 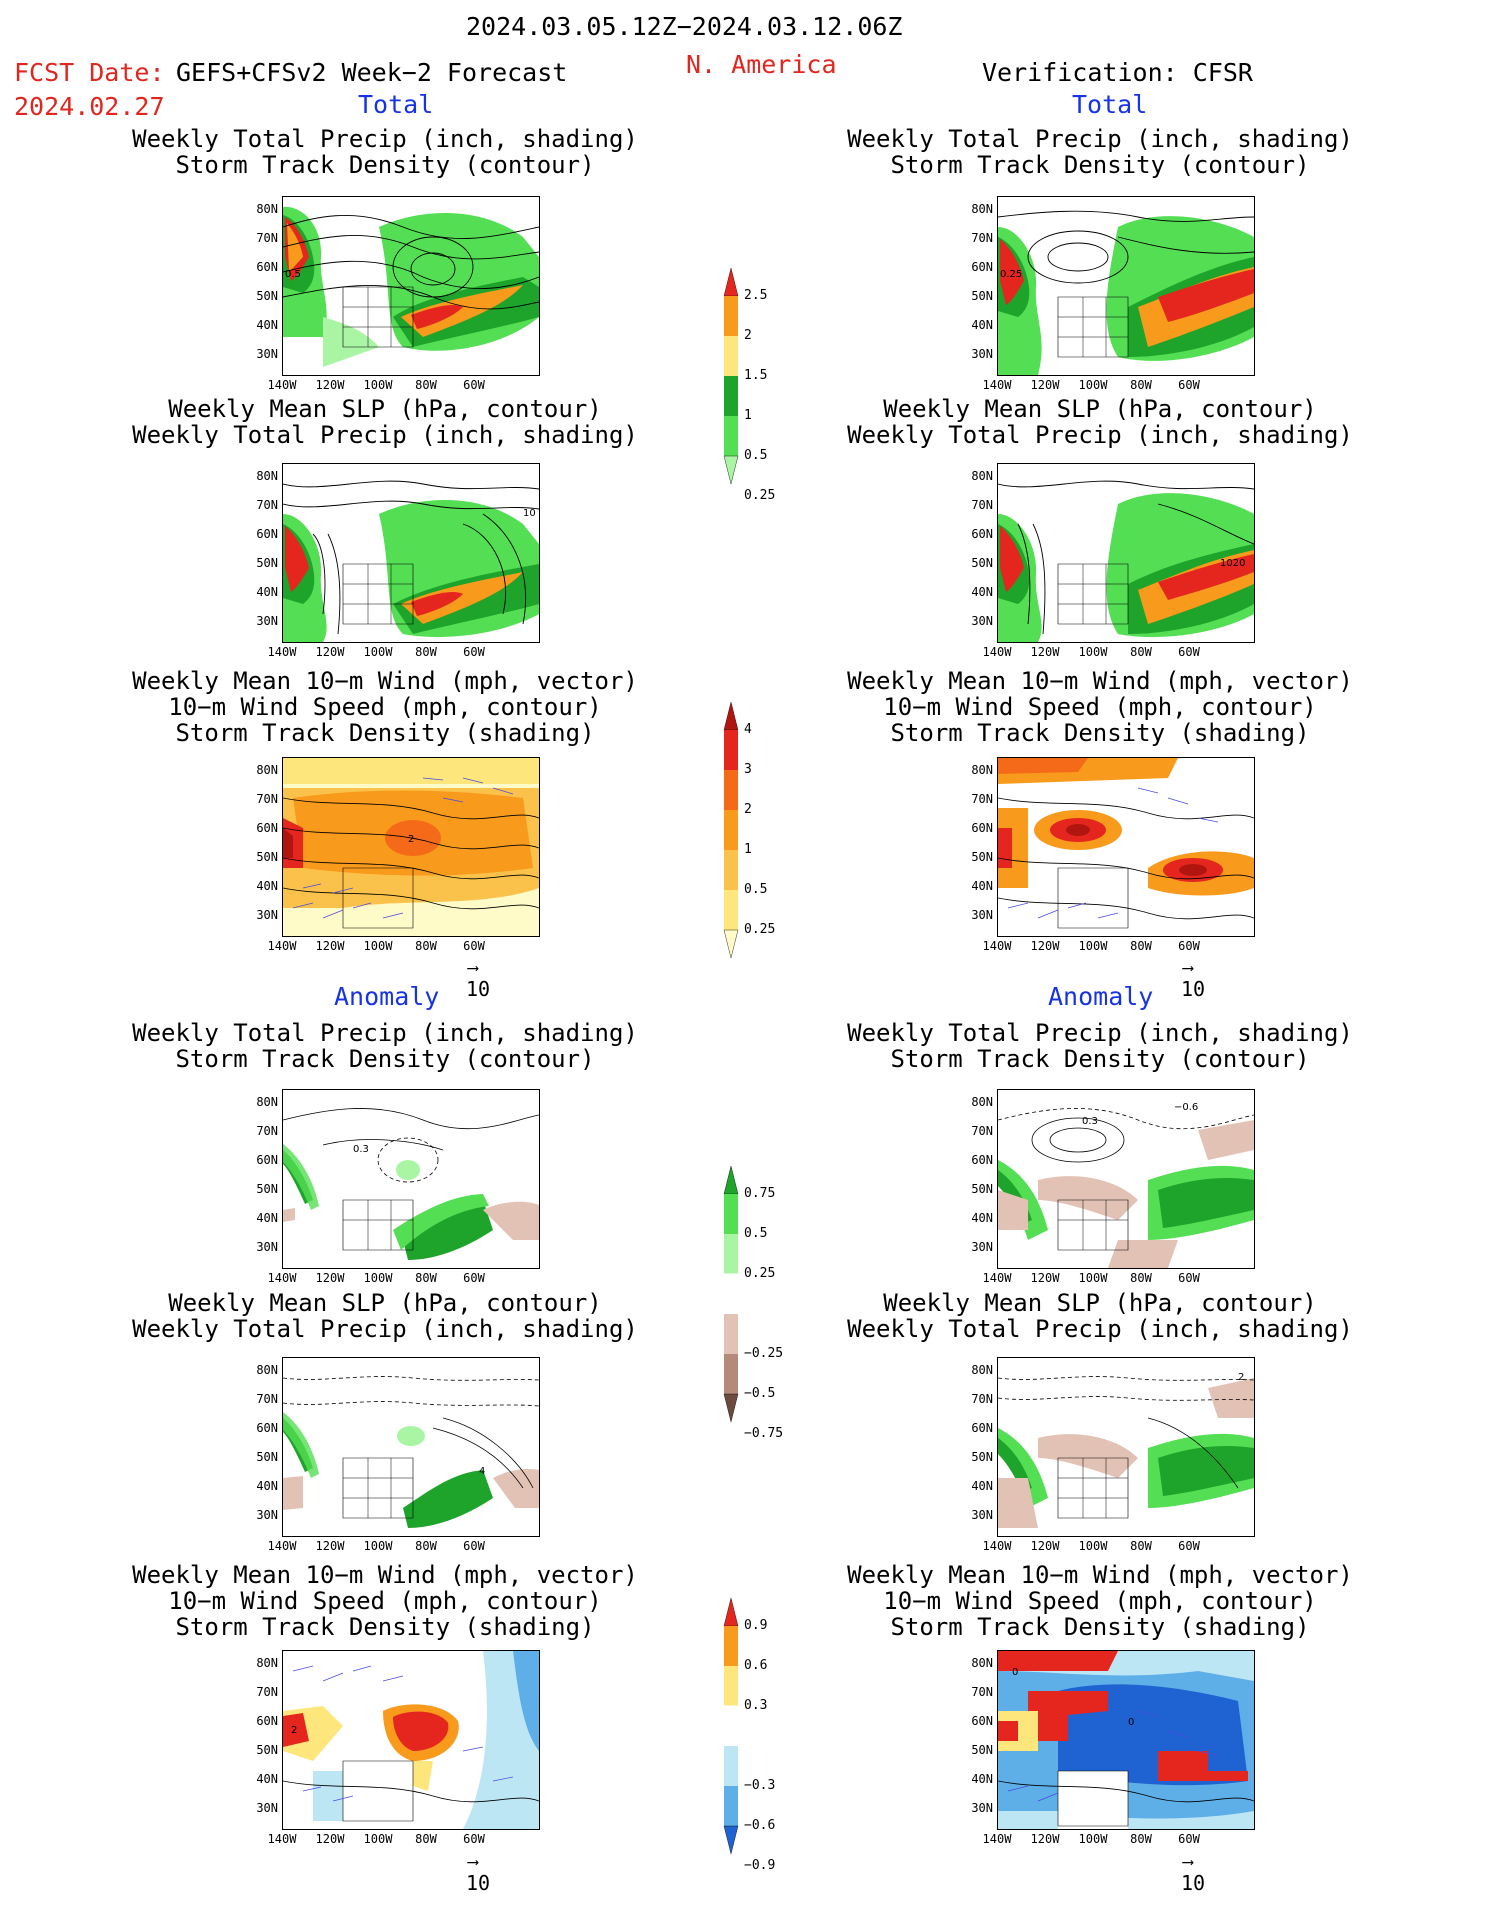 What do you see at coordinates (1093, 1278) in the screenshot?
I see `ob-anom-precip-map-lon-label: 100W` at bounding box center [1093, 1278].